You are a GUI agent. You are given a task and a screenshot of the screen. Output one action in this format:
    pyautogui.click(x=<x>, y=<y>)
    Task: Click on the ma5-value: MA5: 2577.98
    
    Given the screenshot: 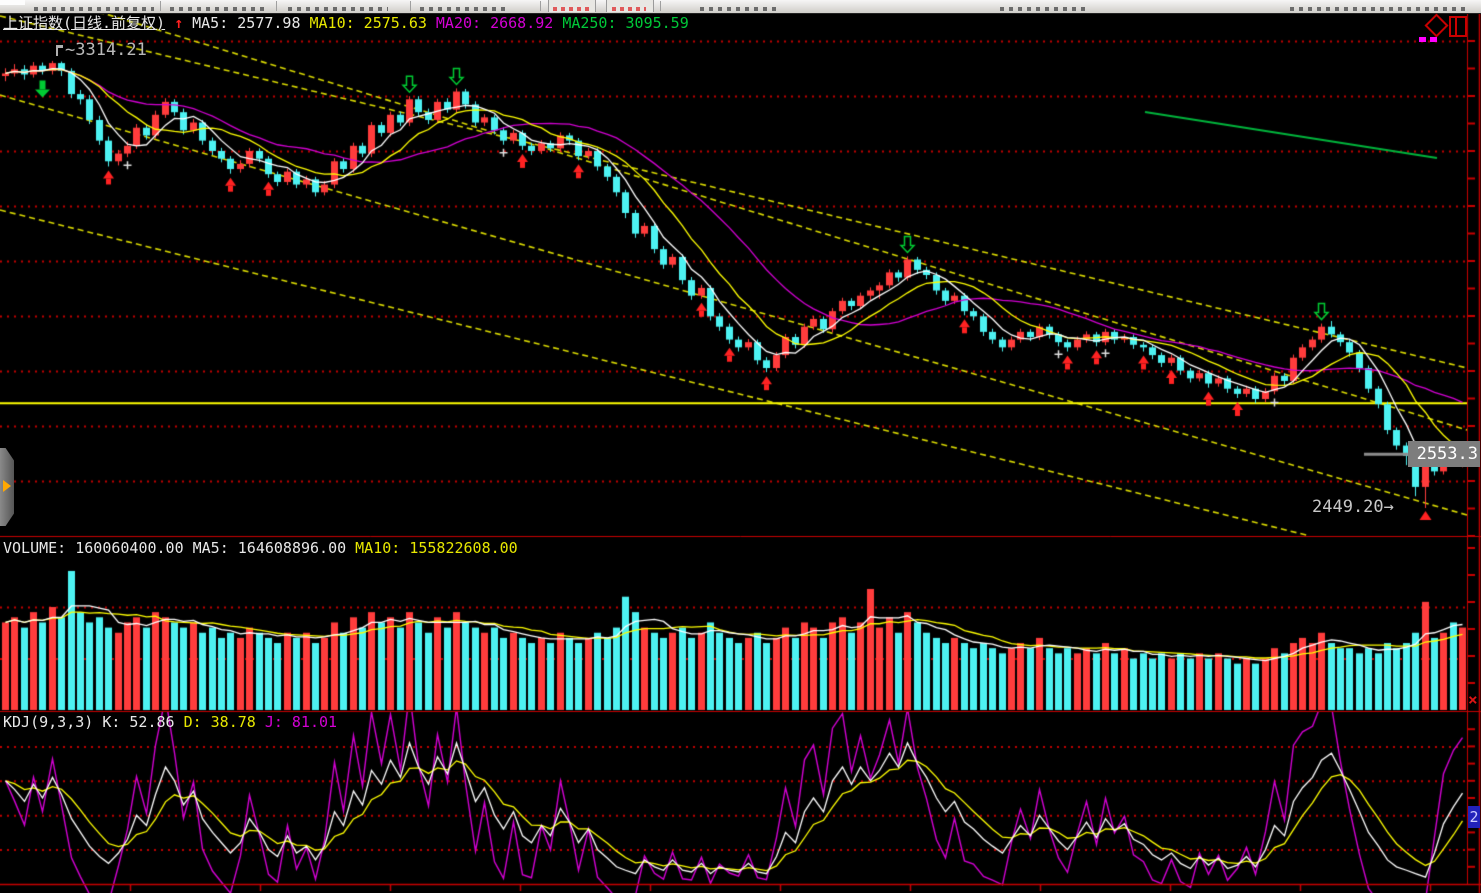 What is the action you would take?
    pyautogui.click(x=246, y=23)
    